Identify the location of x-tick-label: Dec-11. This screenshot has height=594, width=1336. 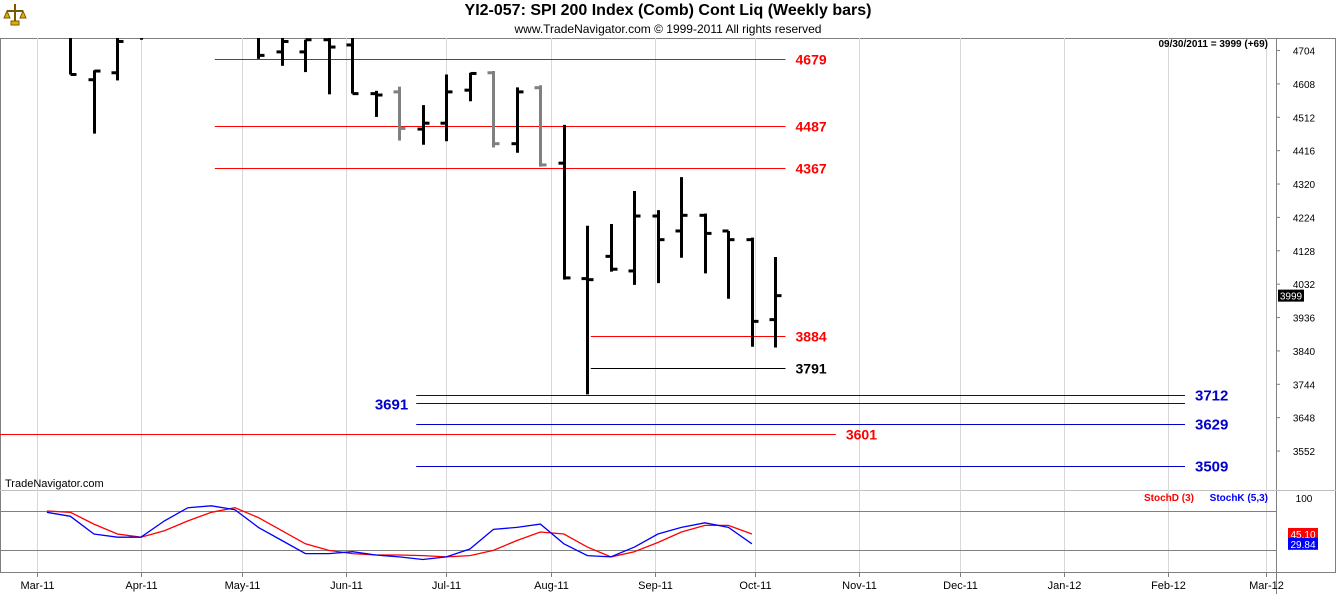
(960, 586).